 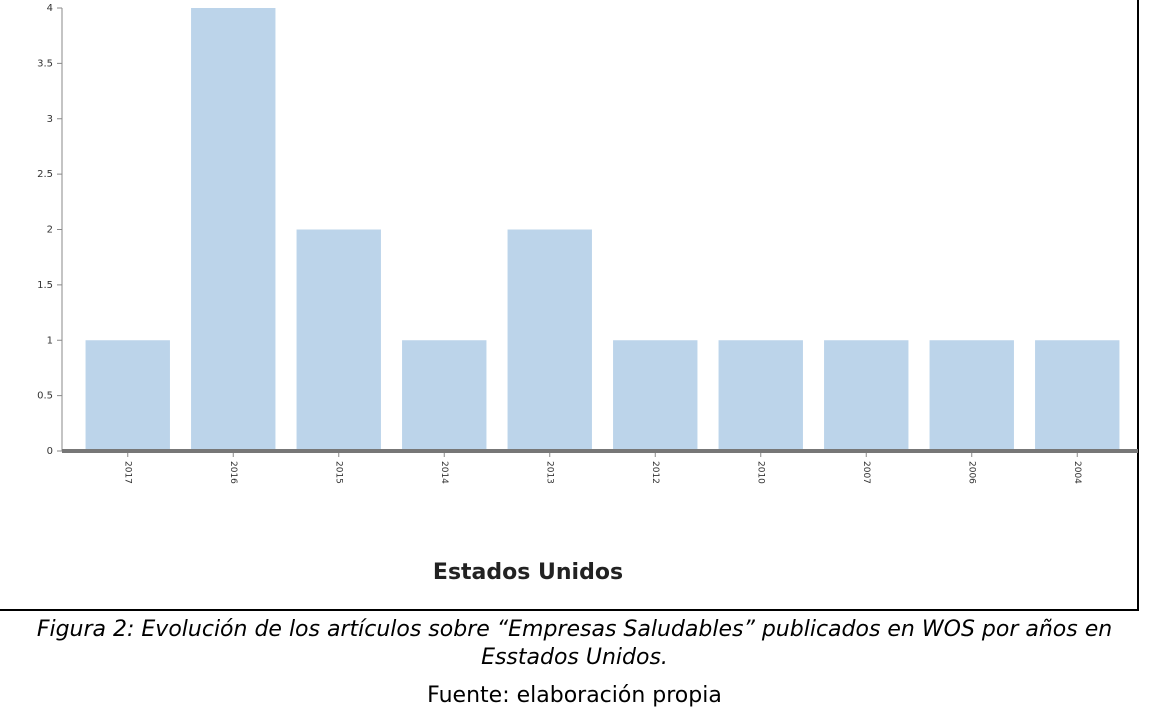 What do you see at coordinates (50, 119) in the screenshot?
I see `y-tick-label: 3` at bounding box center [50, 119].